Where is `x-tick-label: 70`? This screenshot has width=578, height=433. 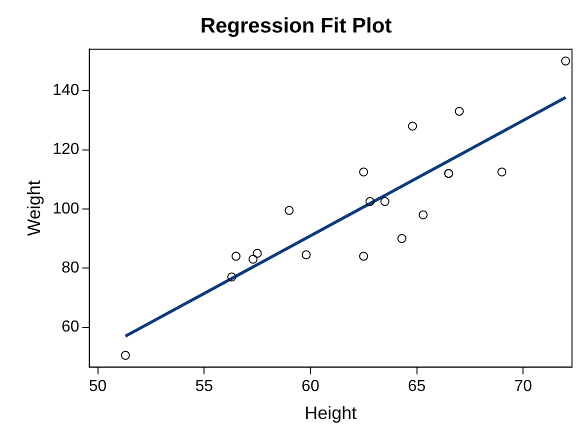
x-tick-label: 70 is located at coordinates (523, 387).